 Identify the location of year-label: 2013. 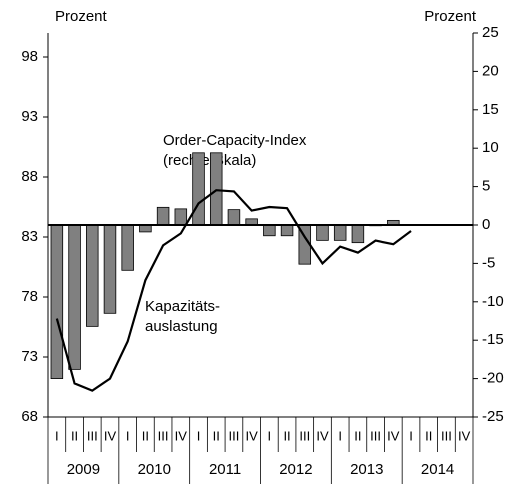
(366, 469).